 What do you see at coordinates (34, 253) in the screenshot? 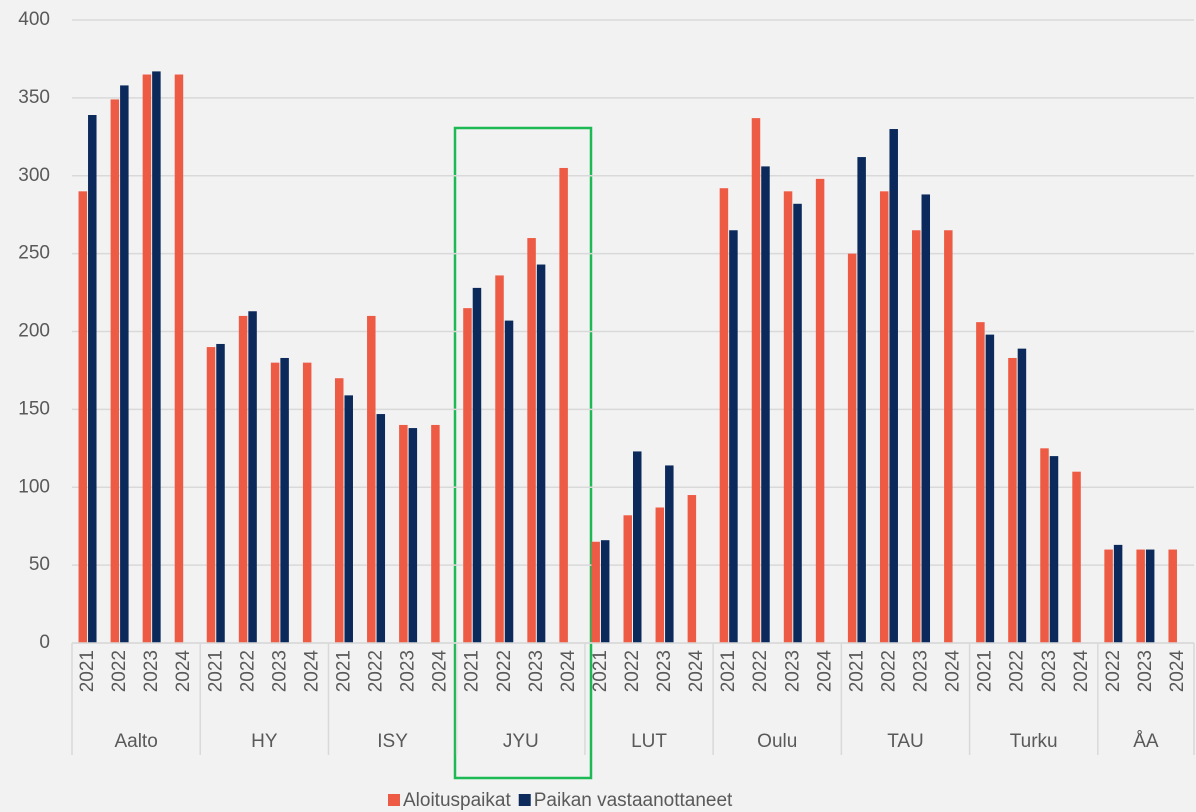
I see `y-tick-label: 250` at bounding box center [34, 253].